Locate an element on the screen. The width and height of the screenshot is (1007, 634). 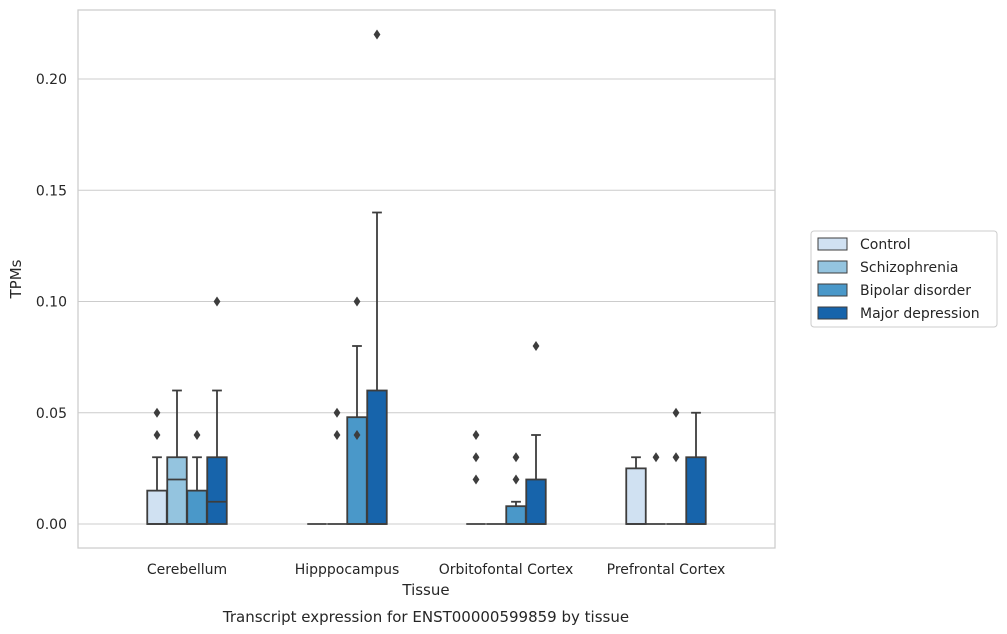
y-axis-label: TPMs is located at coordinates (16, 279).